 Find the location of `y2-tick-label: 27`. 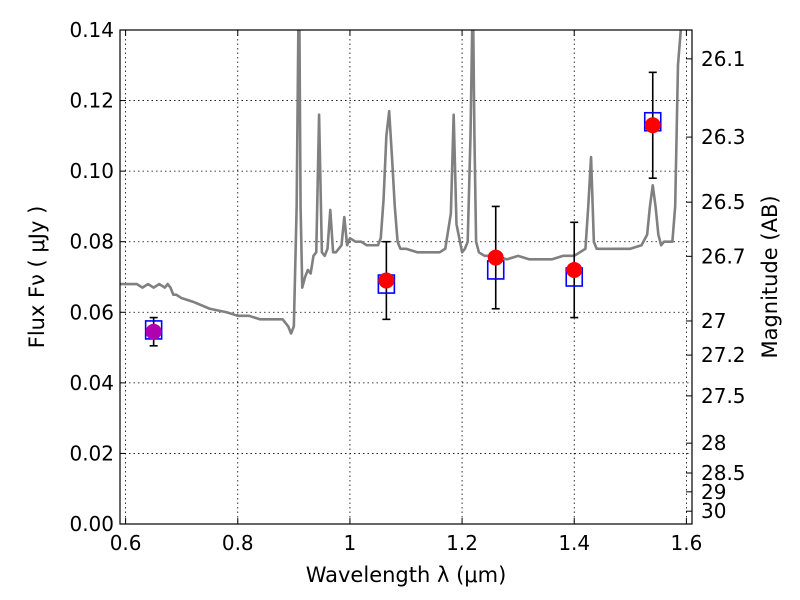

y2-tick-label: 27 is located at coordinates (713, 321).